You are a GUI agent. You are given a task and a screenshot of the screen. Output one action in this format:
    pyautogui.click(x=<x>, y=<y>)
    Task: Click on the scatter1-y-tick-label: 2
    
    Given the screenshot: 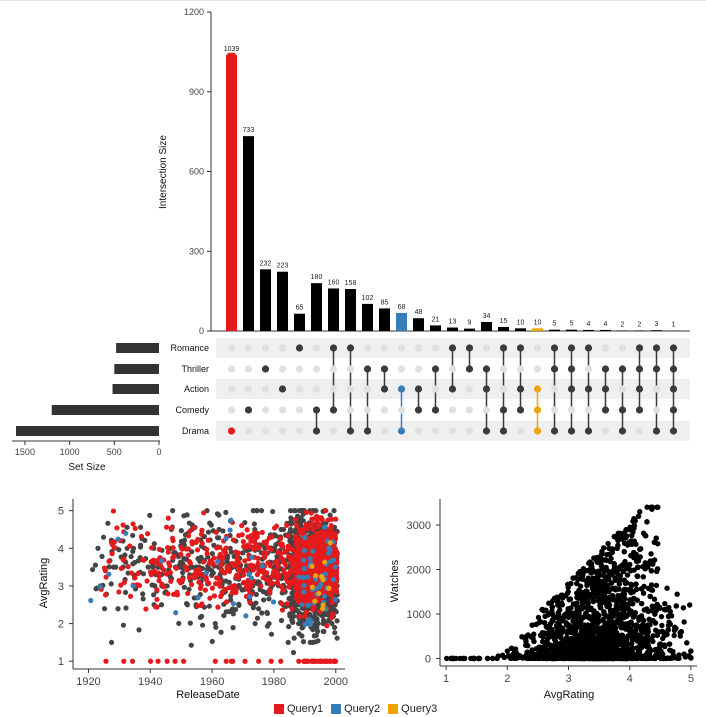 What is the action you would take?
    pyautogui.click(x=61, y=625)
    